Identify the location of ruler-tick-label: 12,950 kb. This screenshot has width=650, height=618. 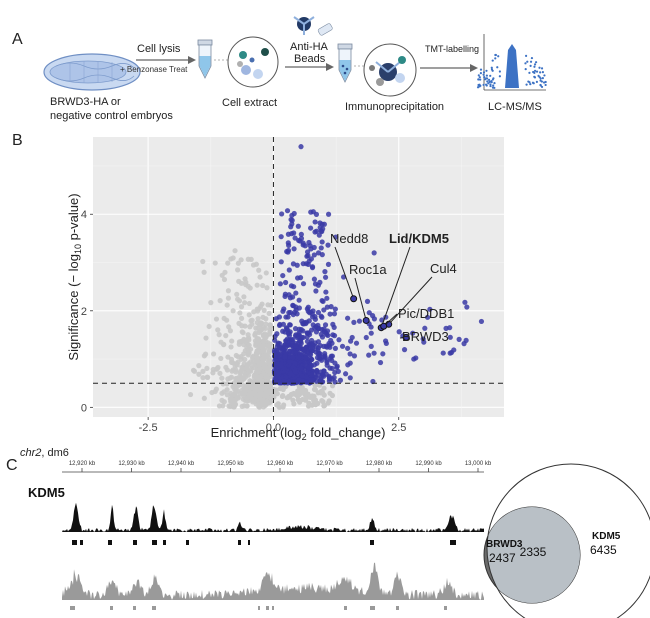
(230, 464).